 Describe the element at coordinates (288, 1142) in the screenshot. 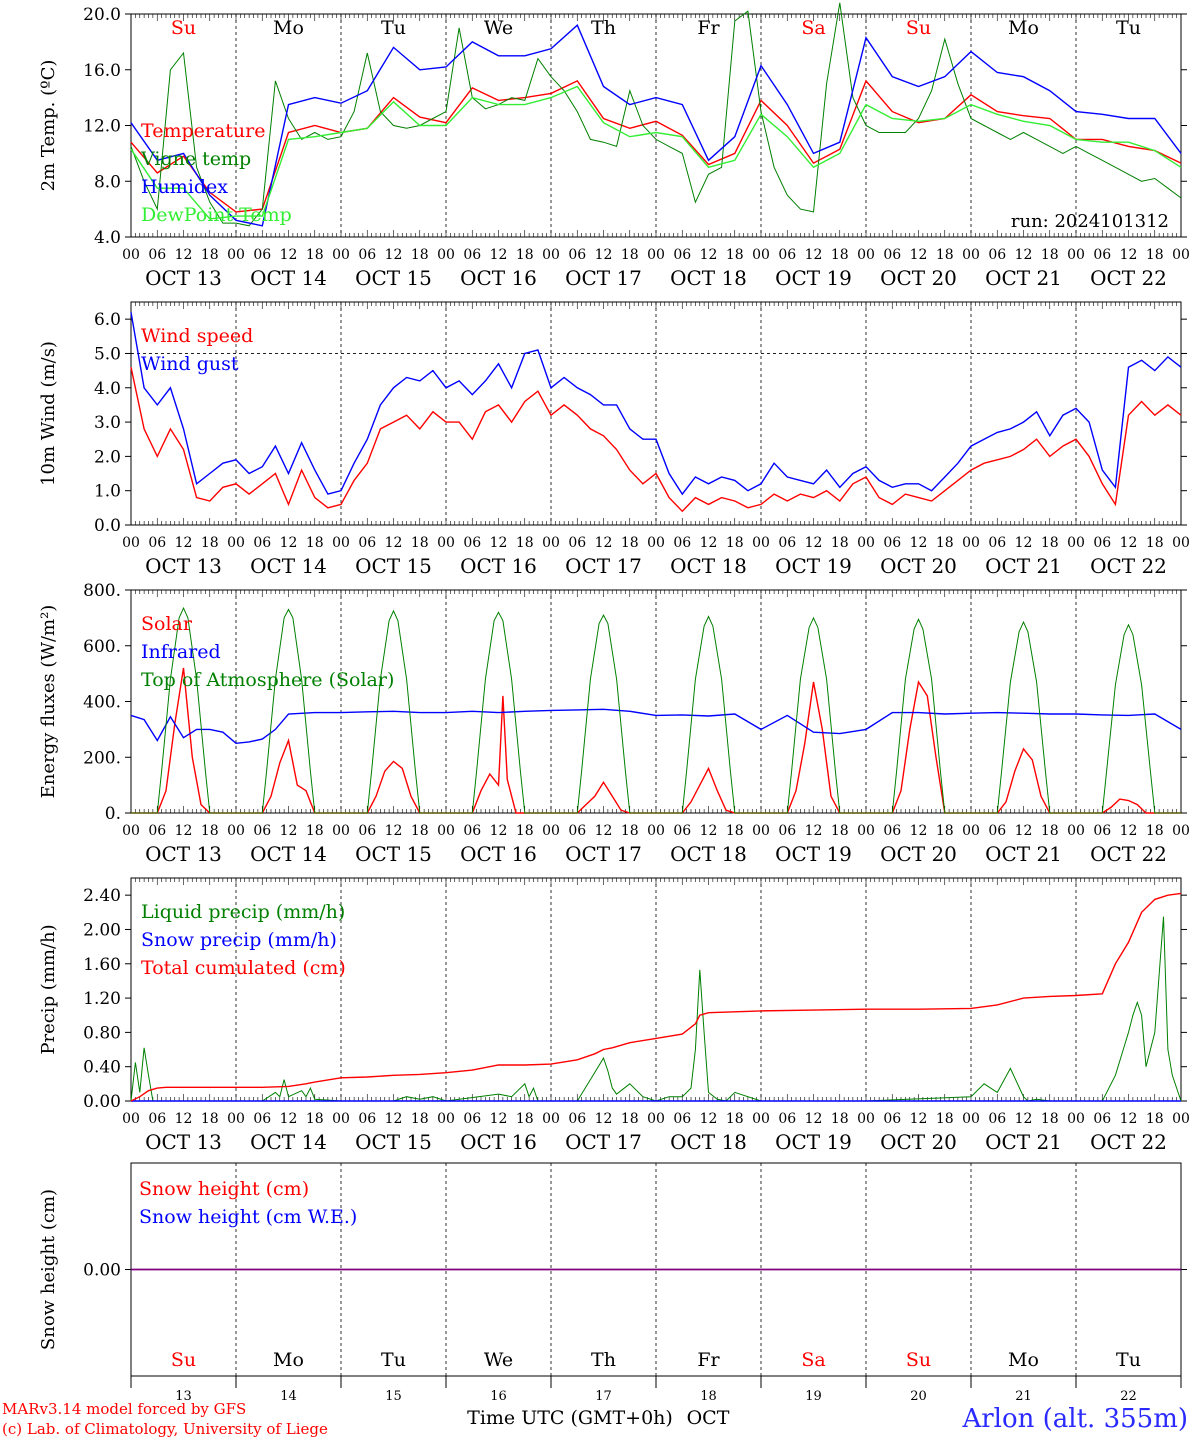

I see `x-date-label: OCT 14` at that location.